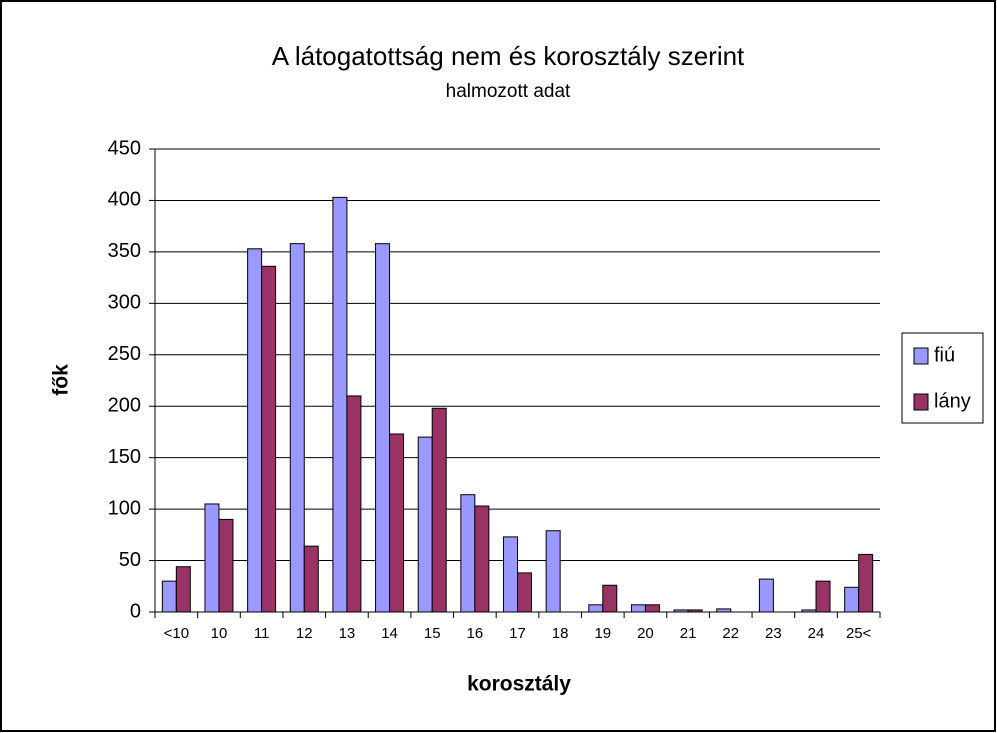  I want to click on y-tick-label: 150, so click(124, 457).